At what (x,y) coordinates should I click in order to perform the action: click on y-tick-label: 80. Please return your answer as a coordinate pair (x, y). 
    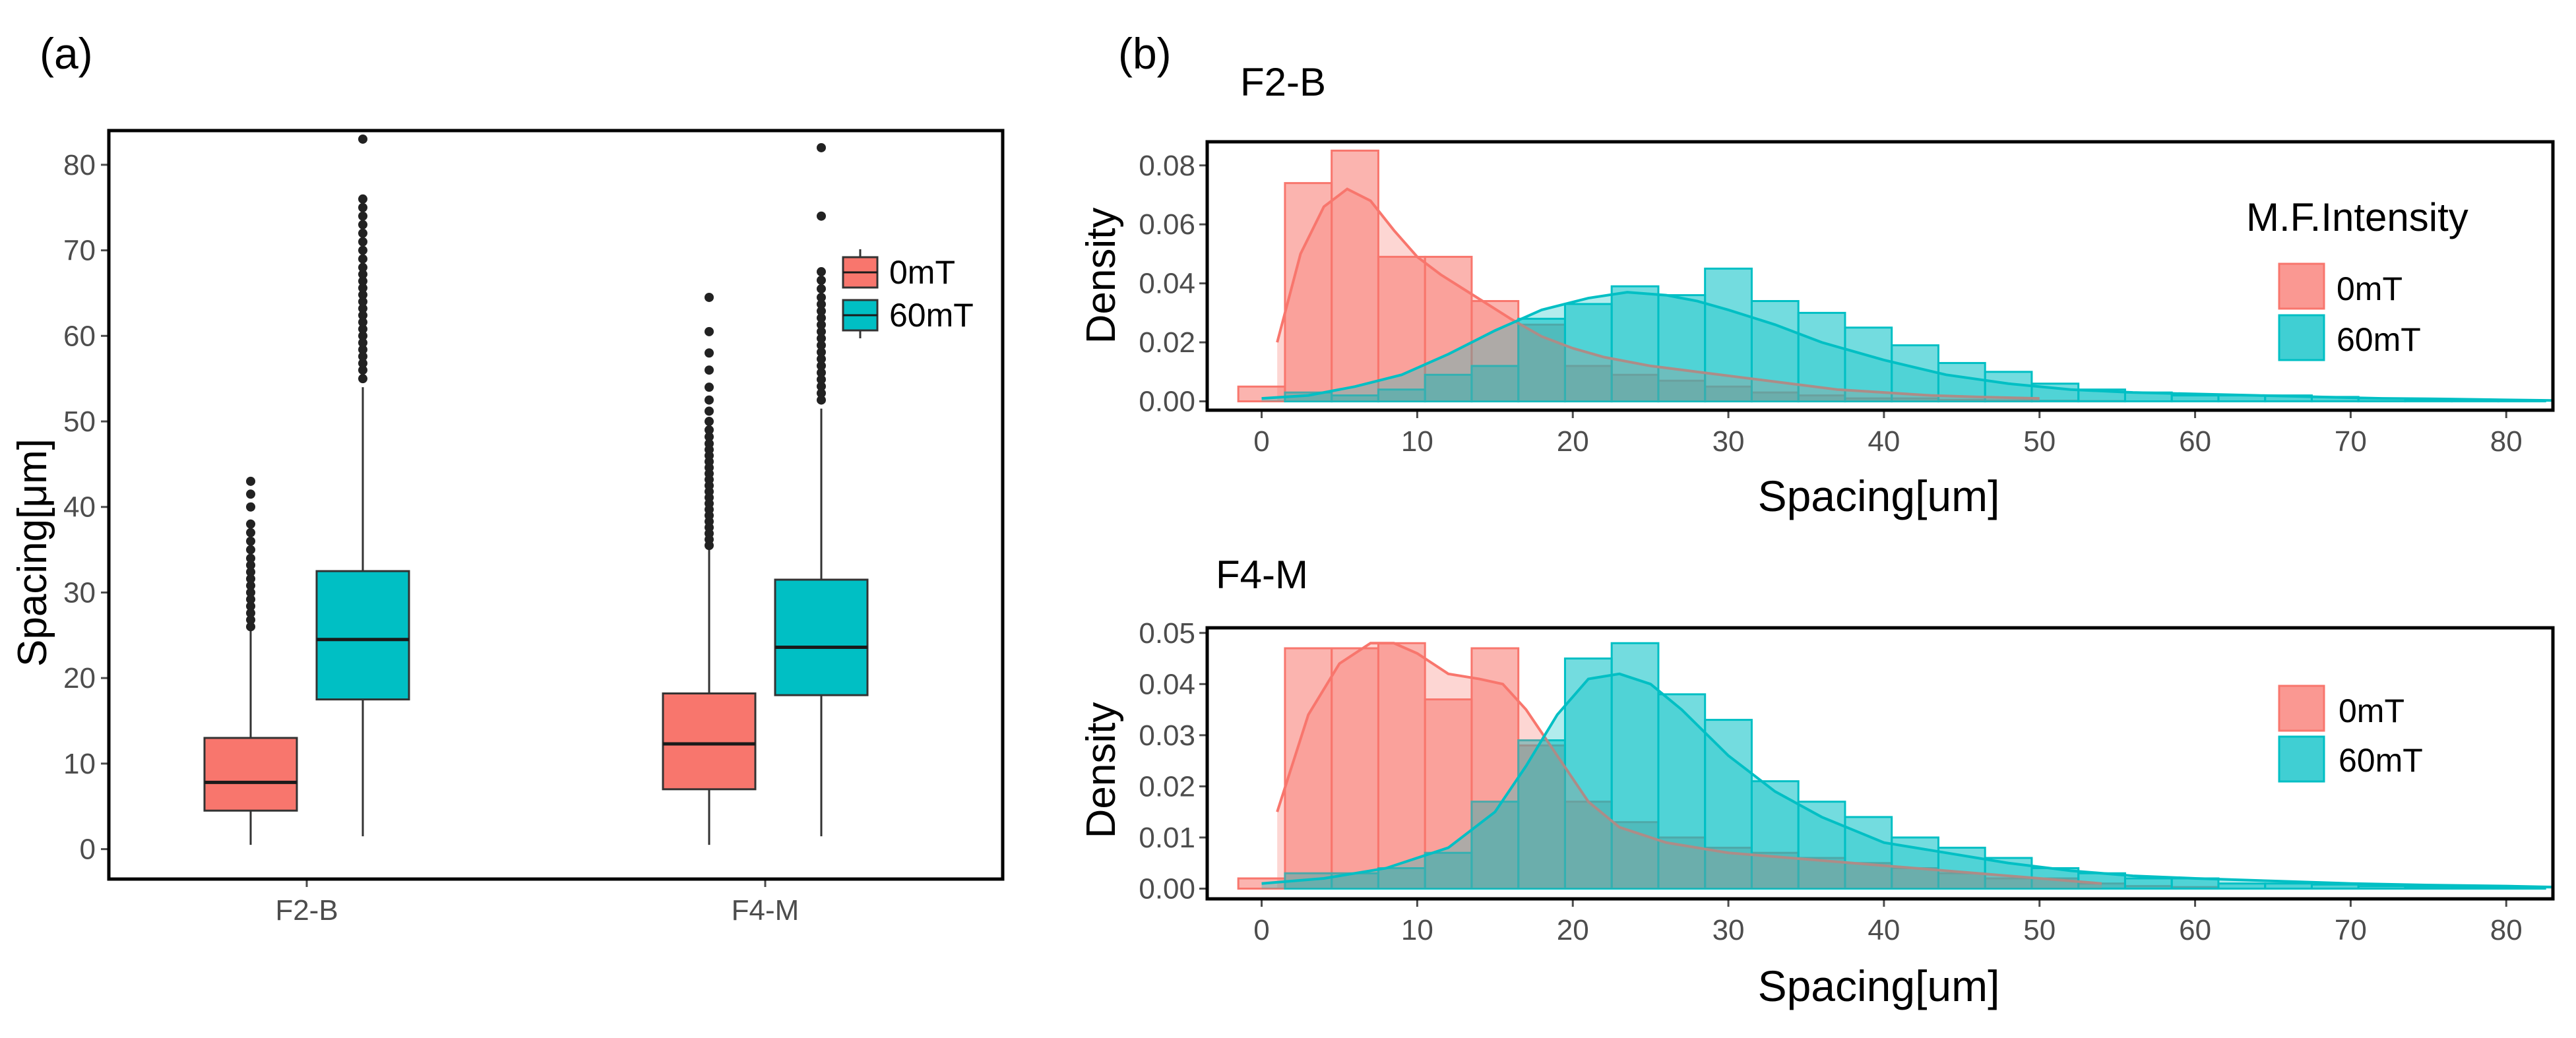
    Looking at the image, I should click on (79, 165).